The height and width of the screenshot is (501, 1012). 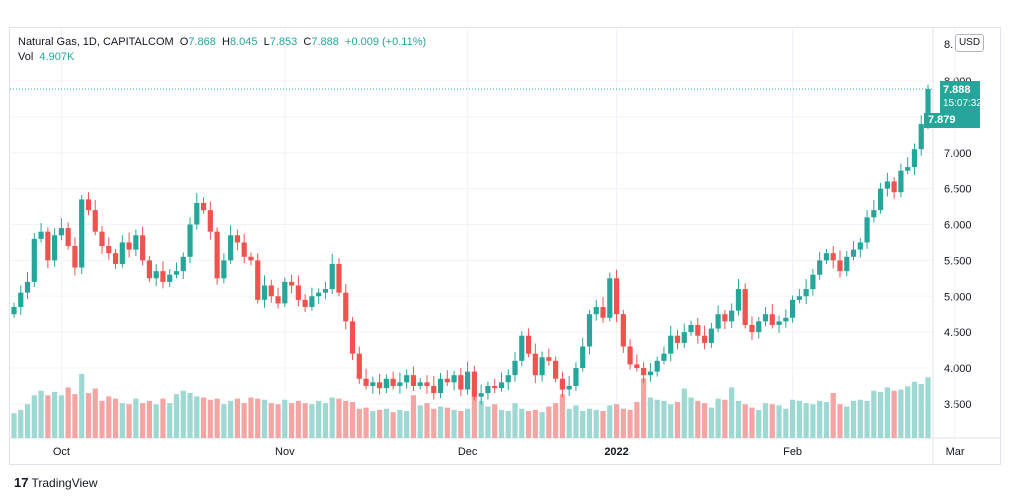 I want to click on symbol-title: Natural Gas, 1D, CAPITALCOM, so click(x=96, y=42).